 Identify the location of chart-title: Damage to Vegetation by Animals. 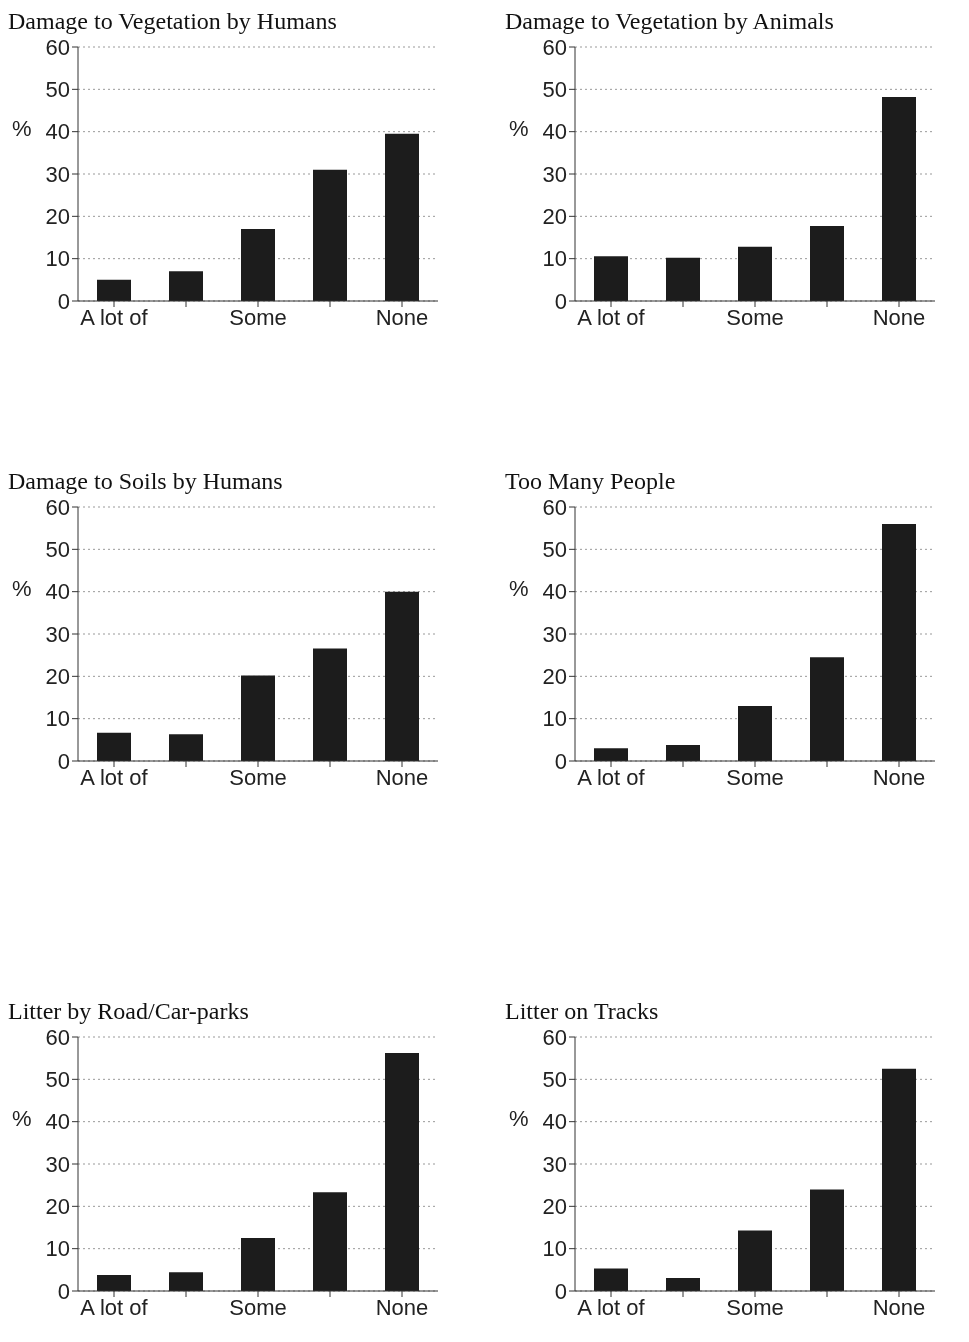
(670, 21).